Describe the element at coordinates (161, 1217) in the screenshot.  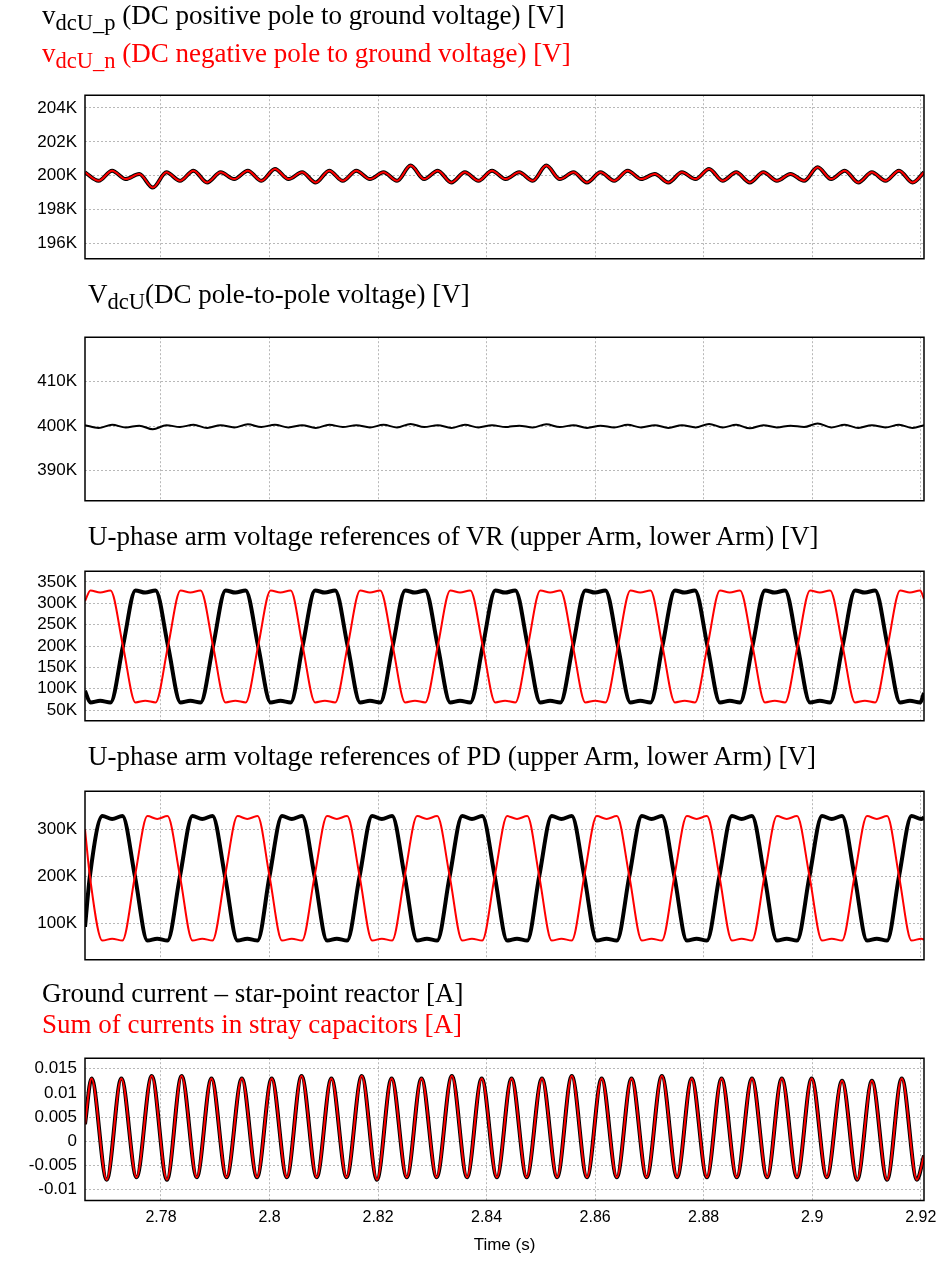
I see `x-tick-label: 2.78` at that location.